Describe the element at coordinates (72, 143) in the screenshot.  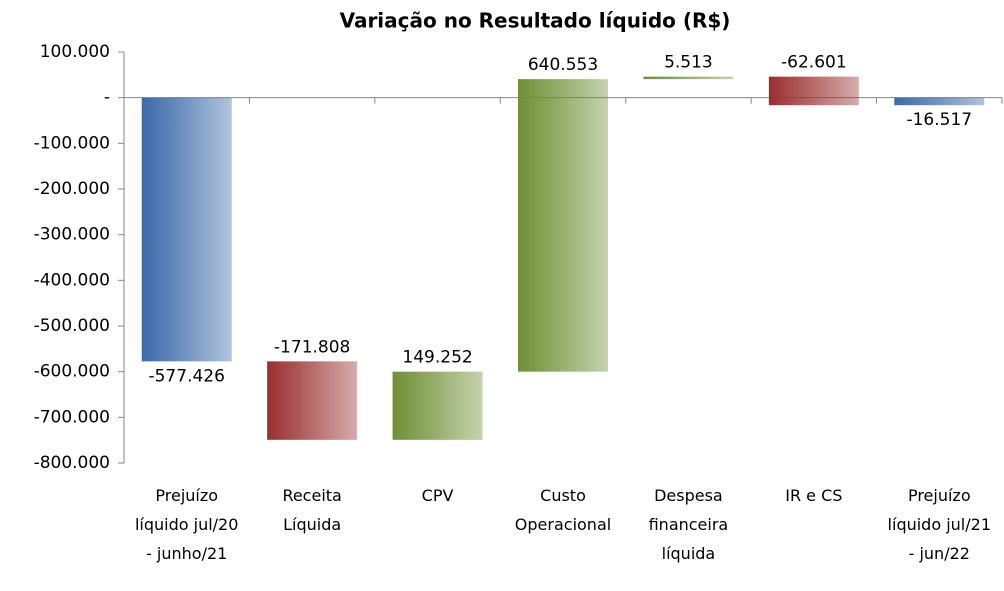
I see `y-tick-label: -100.000` at that location.